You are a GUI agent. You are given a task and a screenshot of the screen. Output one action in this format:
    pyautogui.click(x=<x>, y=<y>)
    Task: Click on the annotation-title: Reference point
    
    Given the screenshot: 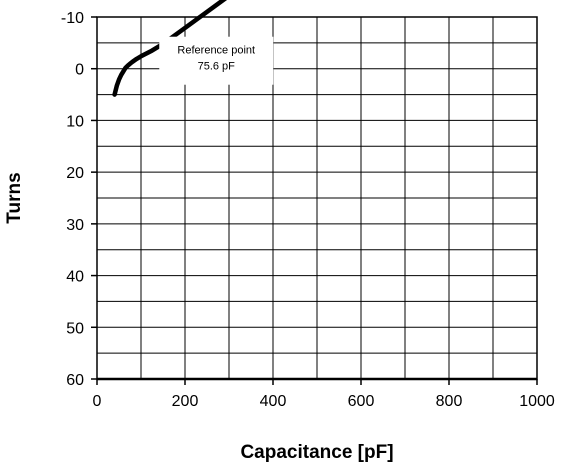 What is the action you would take?
    pyautogui.click(x=216, y=51)
    